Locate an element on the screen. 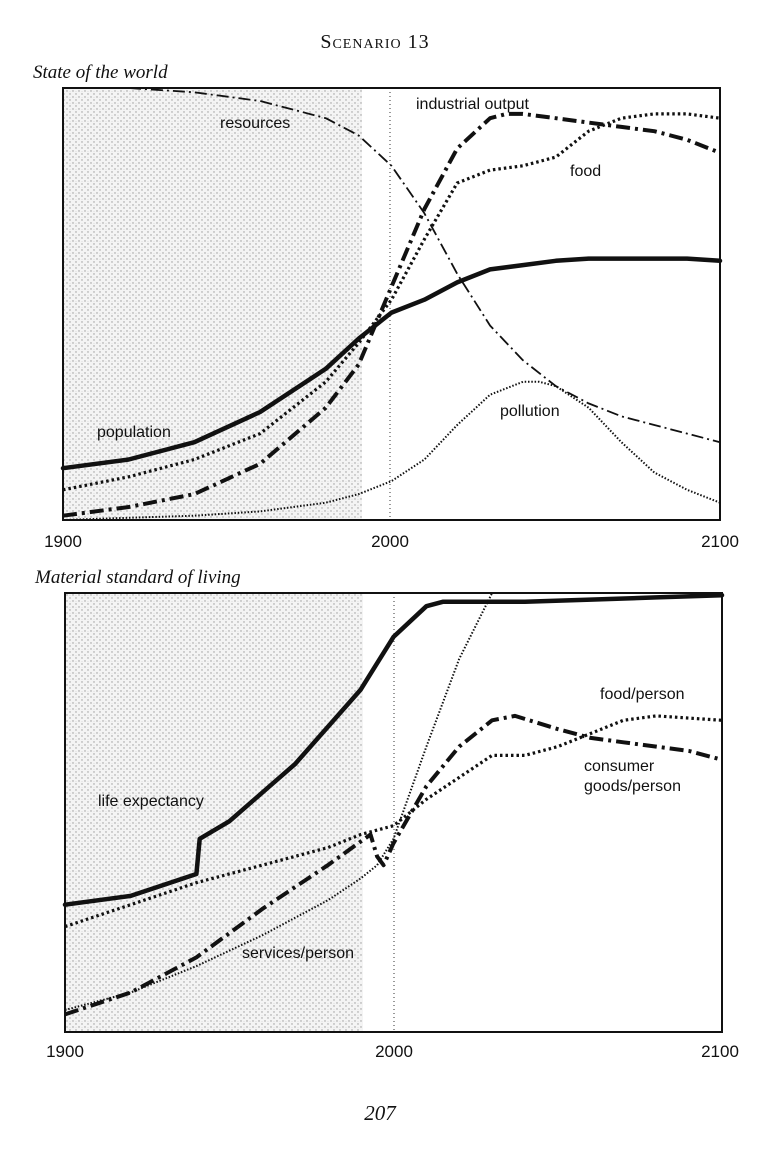  series-label-food: food is located at coordinates (585, 171).